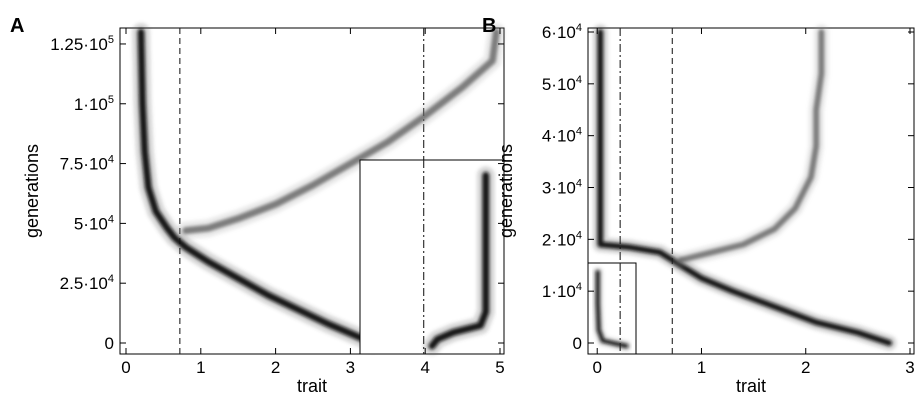 Image resolution: width=915 pixels, height=397 pixels. What do you see at coordinates (499, 367) in the screenshot?
I see `x-tick-label: 5` at bounding box center [499, 367].